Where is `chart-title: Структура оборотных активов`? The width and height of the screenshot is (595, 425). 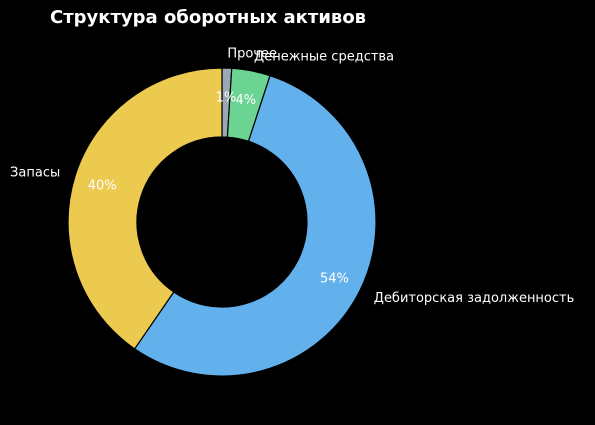 chart-title: Структура оборотных активов is located at coordinates (208, 17).